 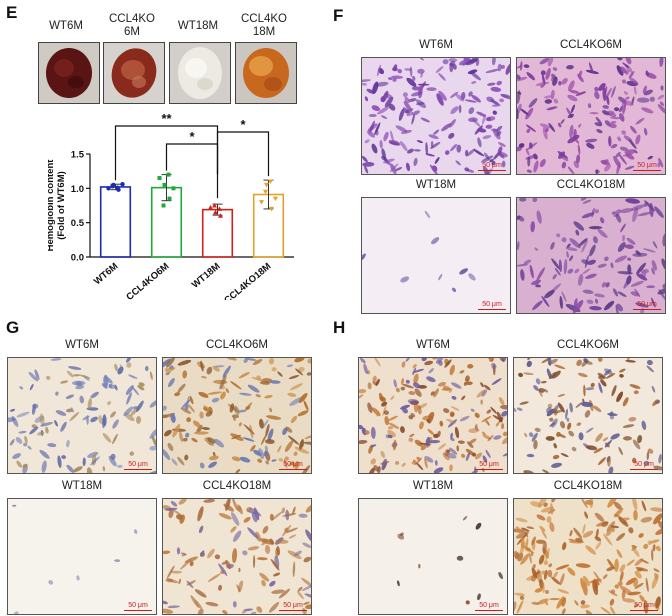 What do you see at coordinates (206, 276) in the screenshot?
I see `x-tick-label: WT18M` at bounding box center [206, 276].